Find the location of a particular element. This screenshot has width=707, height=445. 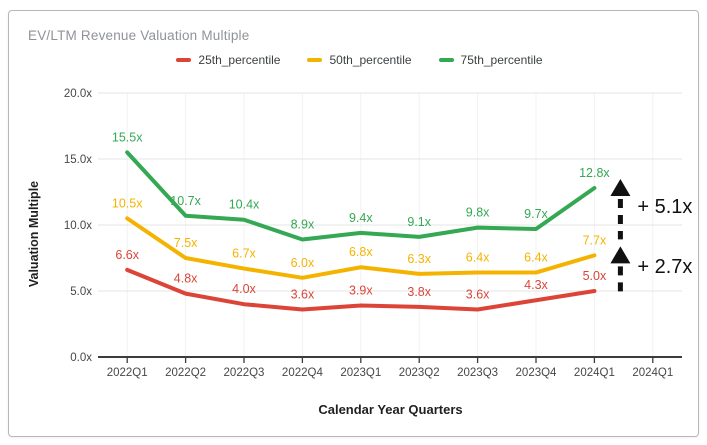

legend-item-25th_percentile: 25th_percentile is located at coordinates (228, 60).